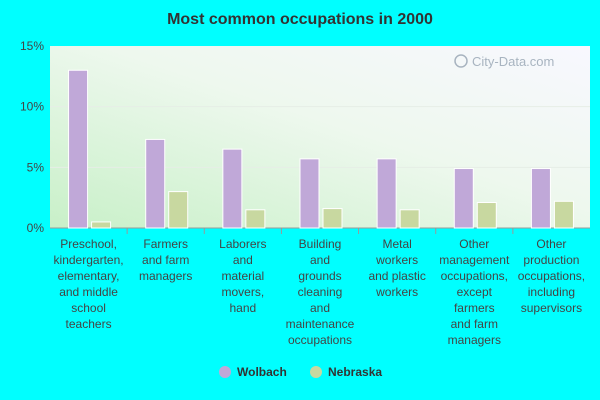  I want to click on x-category-label-line: supervisors, so click(551, 308).